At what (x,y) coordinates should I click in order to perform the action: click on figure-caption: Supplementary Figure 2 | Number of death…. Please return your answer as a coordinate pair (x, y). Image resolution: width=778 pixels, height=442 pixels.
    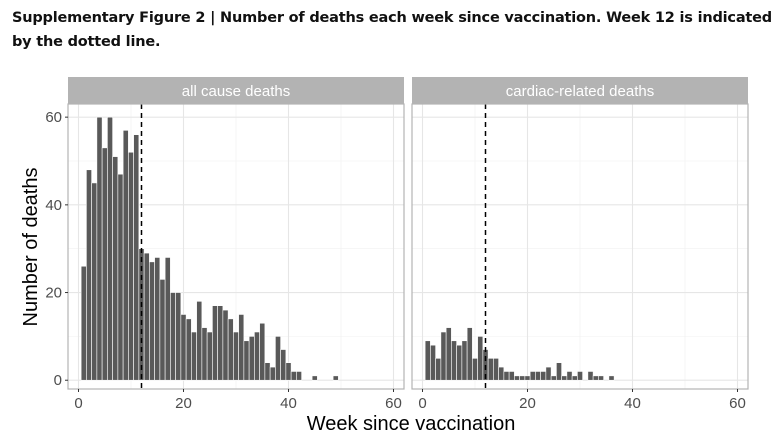
    Looking at the image, I should click on (392, 30).